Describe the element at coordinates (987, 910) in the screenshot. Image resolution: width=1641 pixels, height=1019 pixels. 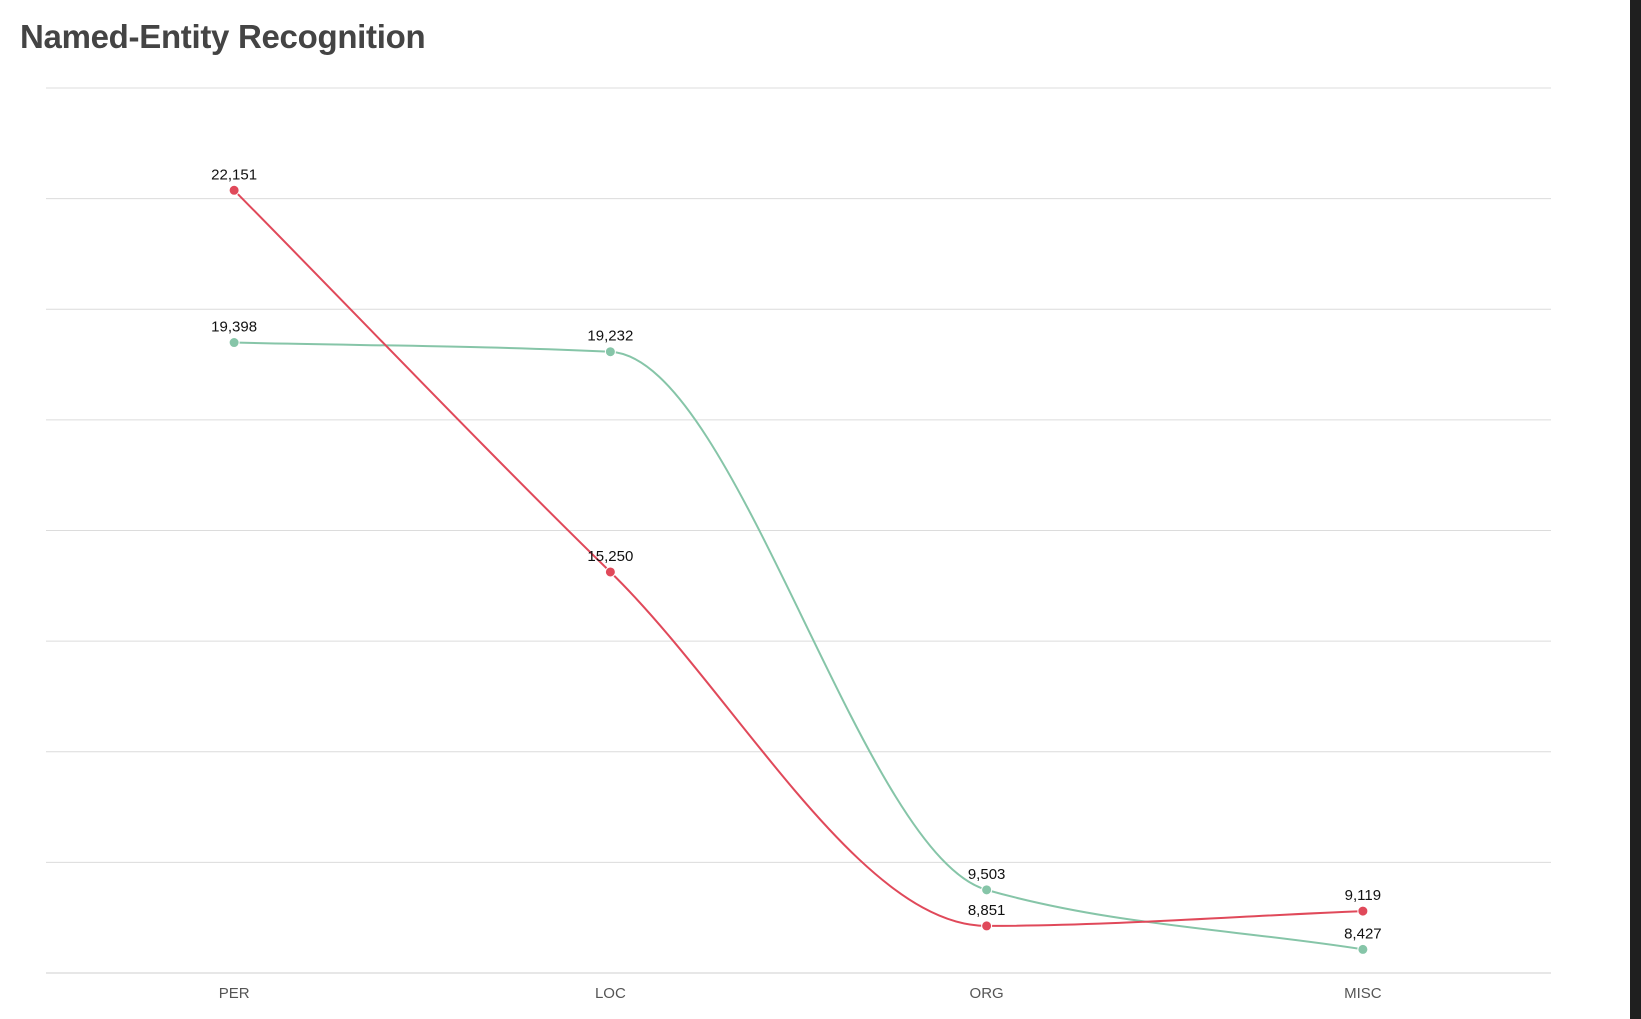
I see `data-label: 8,851` at that location.